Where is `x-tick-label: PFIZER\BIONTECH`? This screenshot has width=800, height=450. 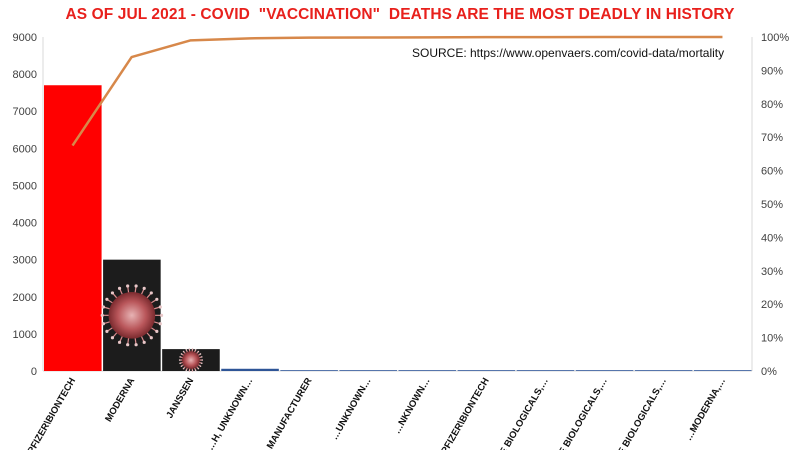
x-tick-label: PFIZER\BIONTECH is located at coordinates (52, 413).